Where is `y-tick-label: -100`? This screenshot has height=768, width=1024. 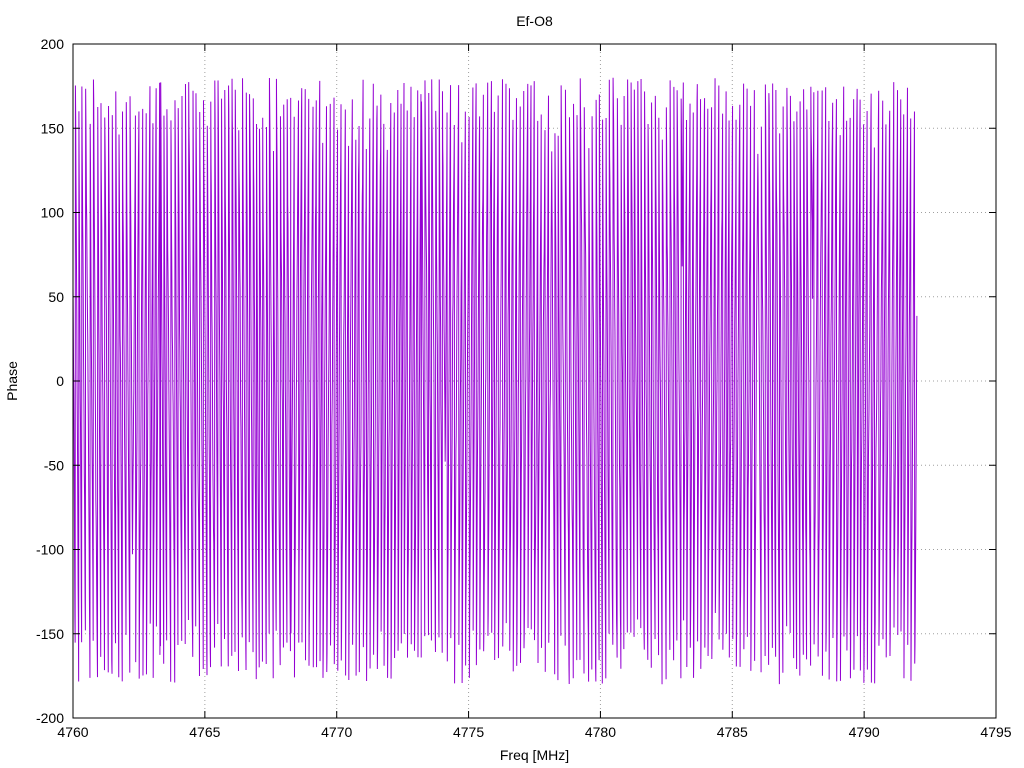 y-tick-label: -100 is located at coordinates (50, 550).